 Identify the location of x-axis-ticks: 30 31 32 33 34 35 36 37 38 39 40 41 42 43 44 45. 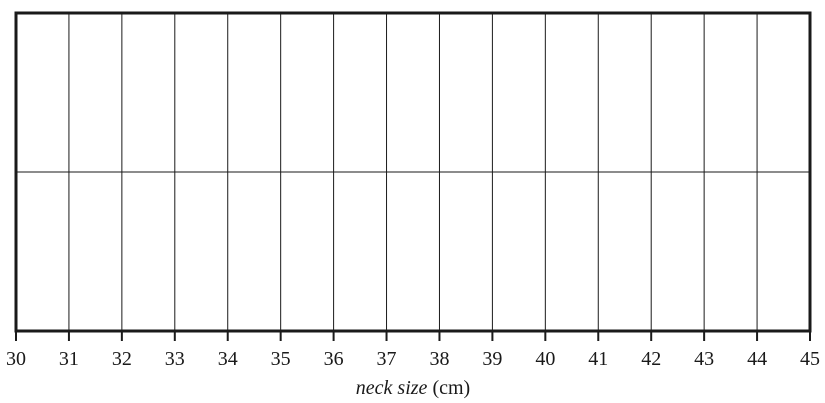
(413, 350).